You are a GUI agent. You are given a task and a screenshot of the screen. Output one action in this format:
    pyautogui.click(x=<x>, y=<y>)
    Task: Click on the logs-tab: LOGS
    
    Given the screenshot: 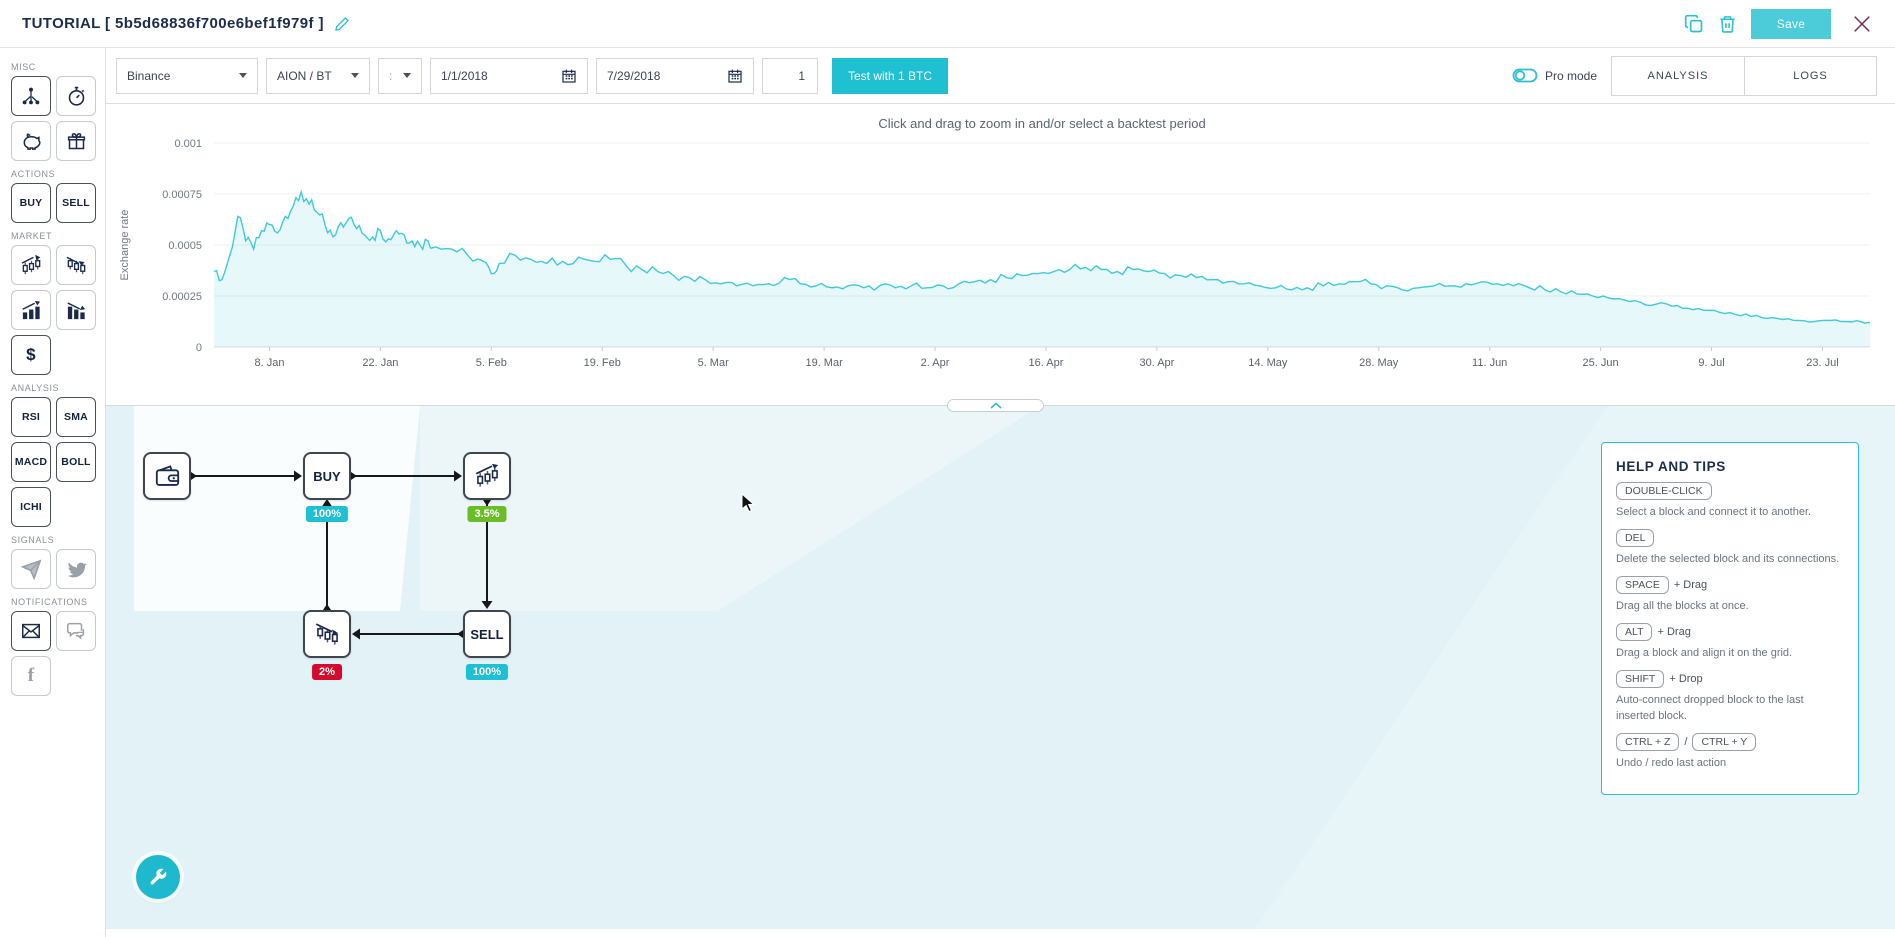 What is the action you would take?
    pyautogui.click(x=1810, y=75)
    